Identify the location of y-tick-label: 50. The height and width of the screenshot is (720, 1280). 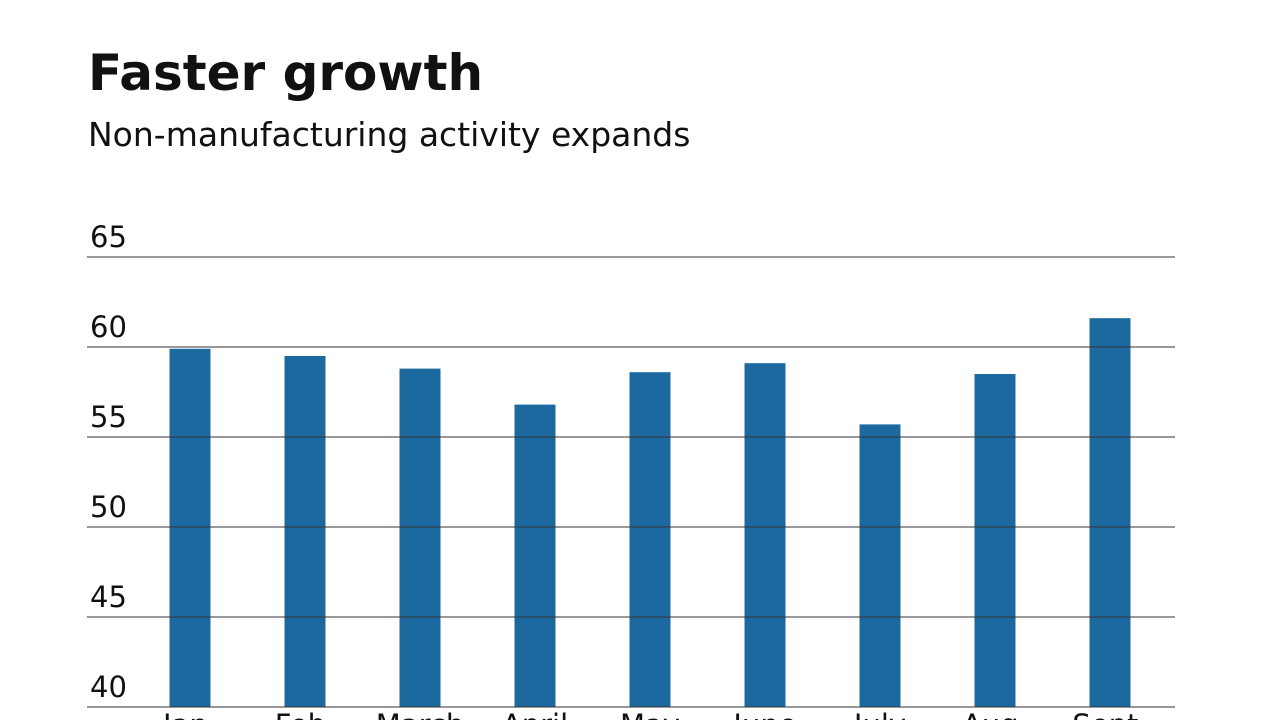
(108, 507).